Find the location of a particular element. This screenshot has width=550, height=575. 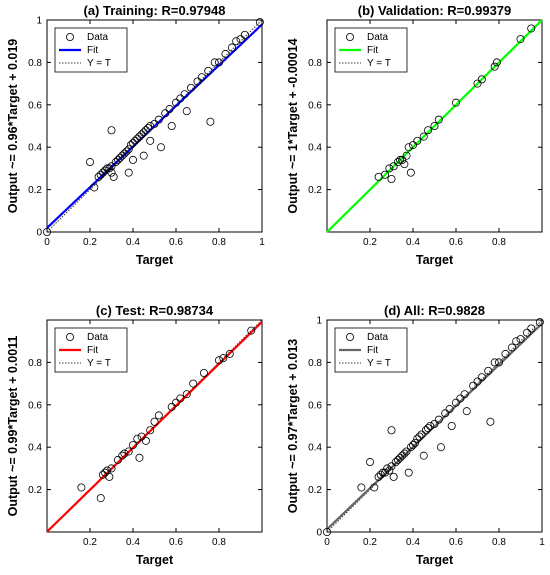

legend-entry: Y = T is located at coordinates (379, 363).